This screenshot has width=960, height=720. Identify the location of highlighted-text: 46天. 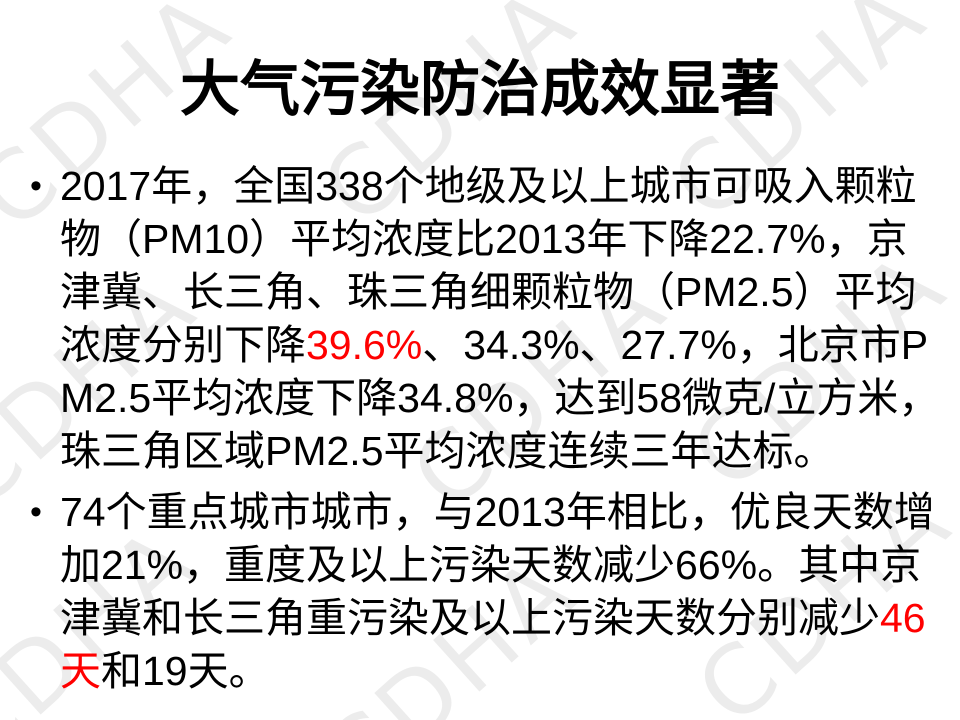
(493, 644).